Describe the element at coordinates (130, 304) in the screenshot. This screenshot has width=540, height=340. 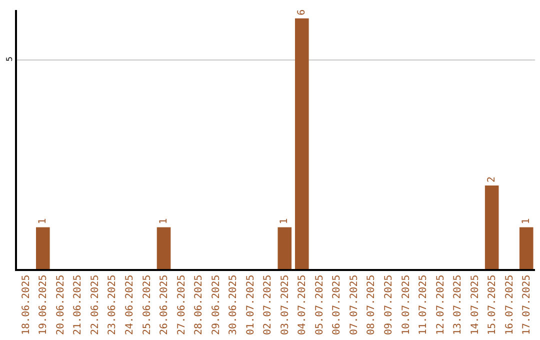
I see `x-tick-label: 24.06.2025` at that location.